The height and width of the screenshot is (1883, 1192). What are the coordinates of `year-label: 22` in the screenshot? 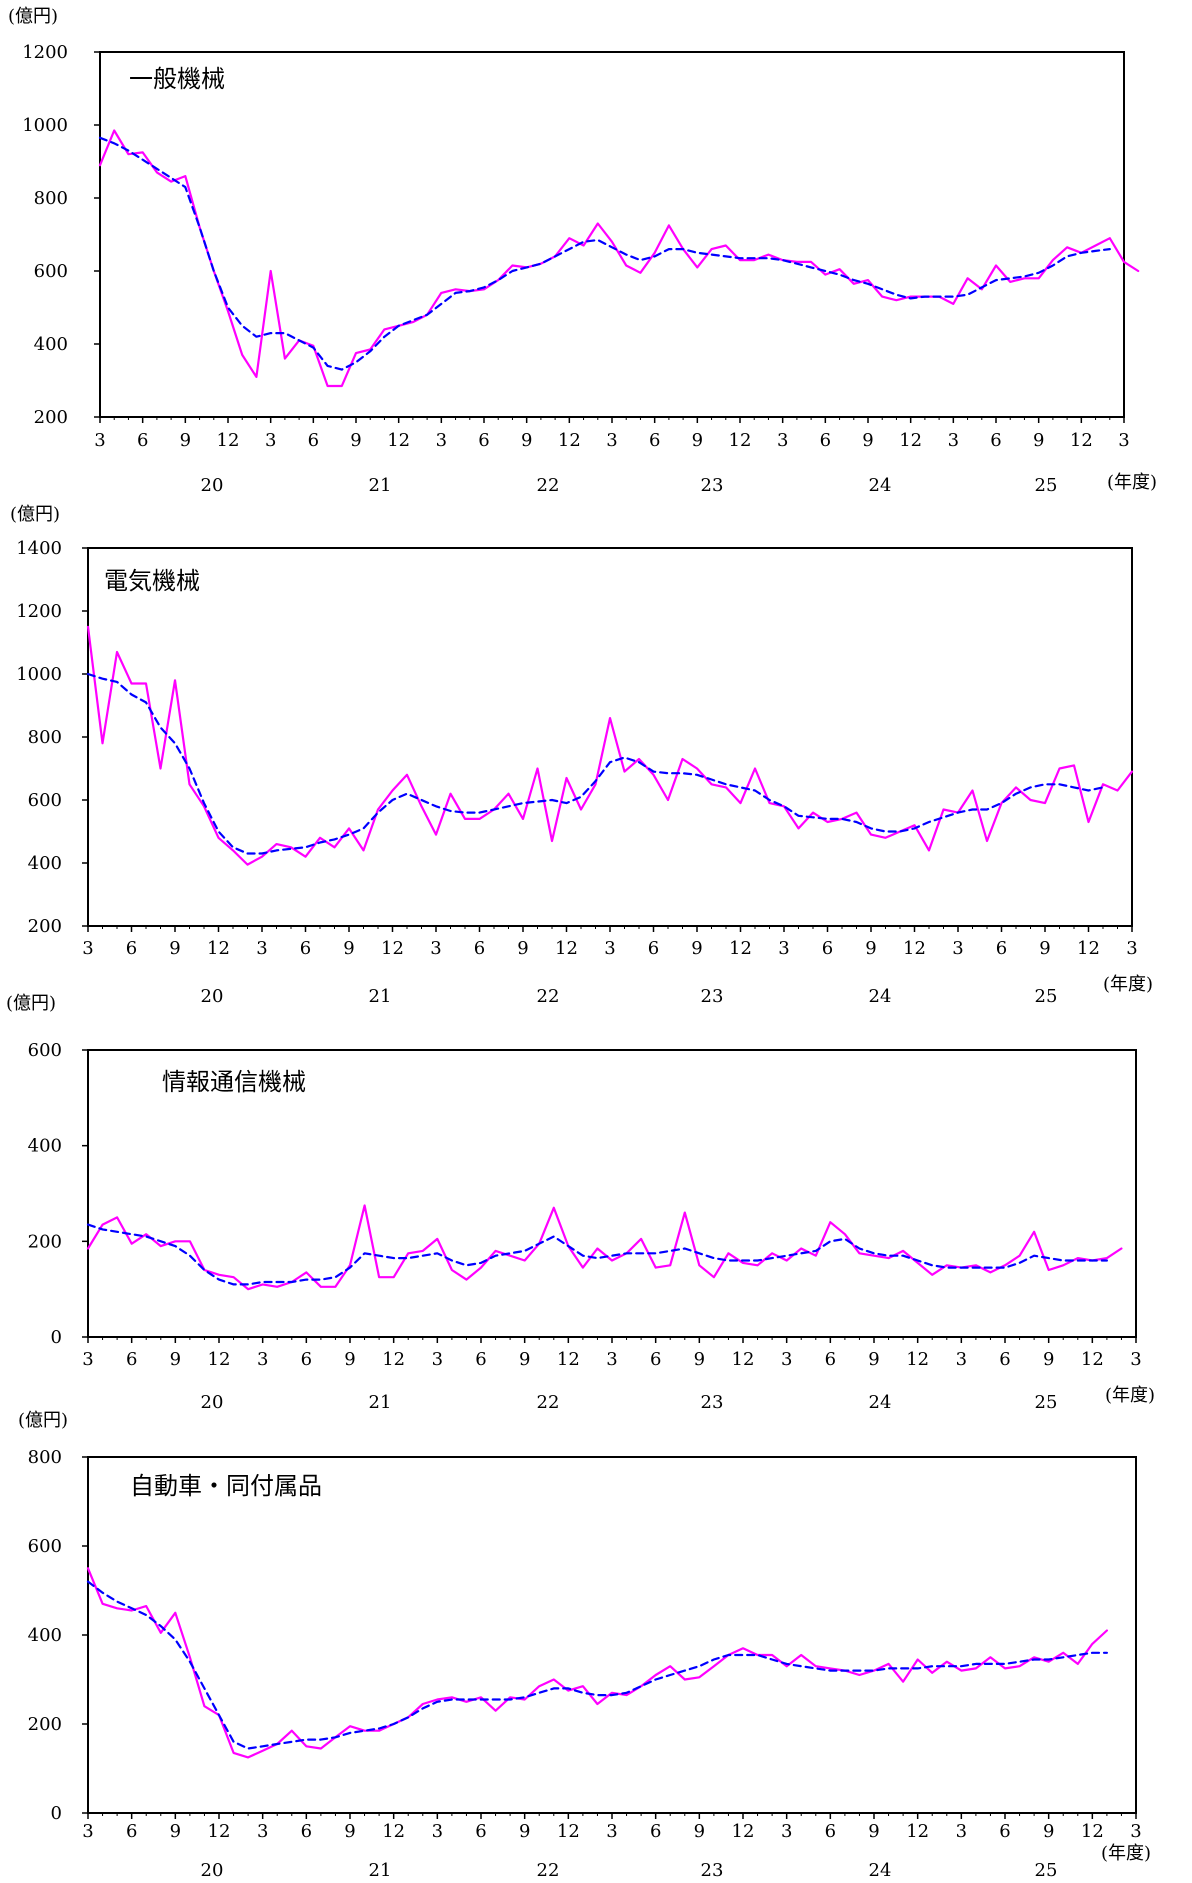 It's located at (548, 996).